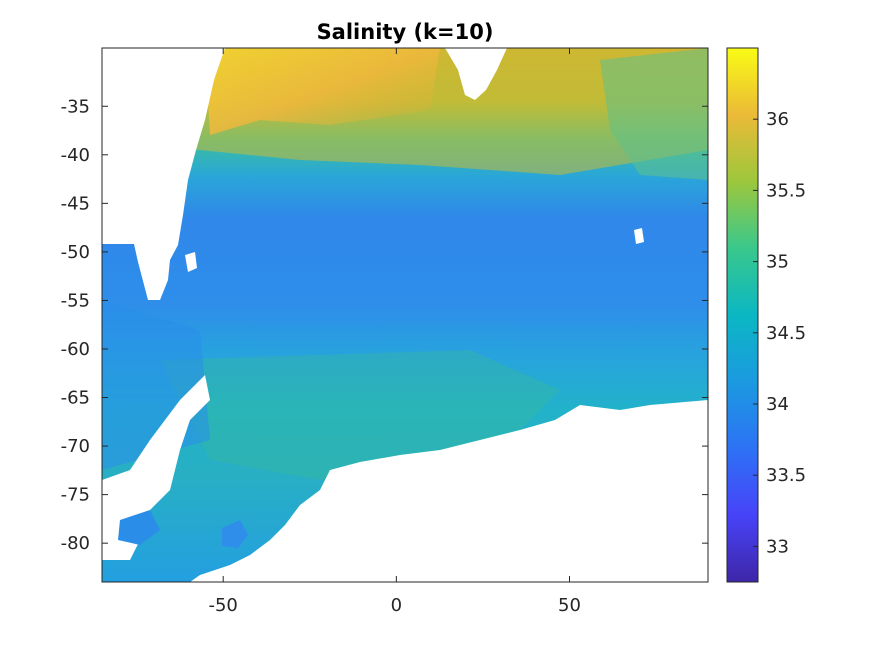 Image resolution: width=875 pixels, height=656 pixels. Describe the element at coordinates (75, 398) in the screenshot. I see `y-tick-label: -65` at that location.